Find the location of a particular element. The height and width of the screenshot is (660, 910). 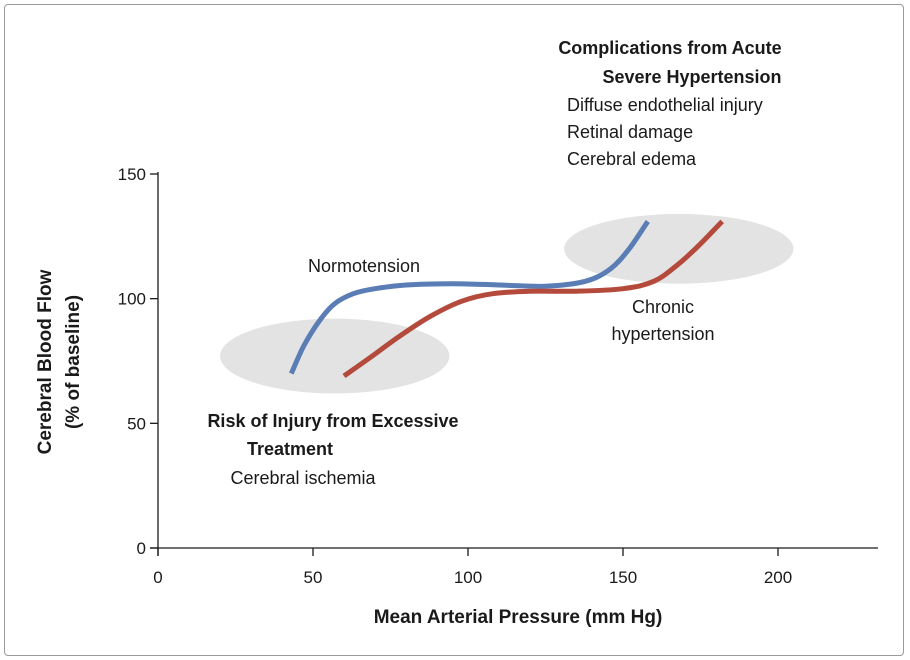

label-normotension: Normotension is located at coordinates (364, 266).